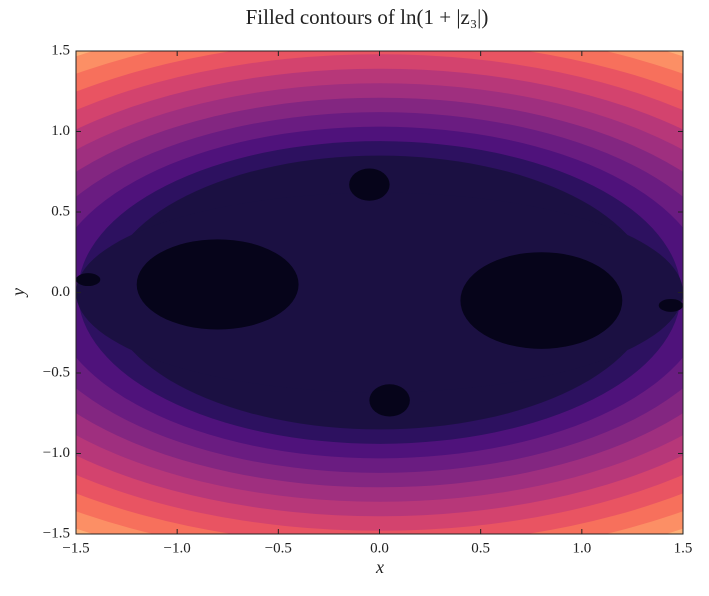 The width and height of the screenshot is (709, 596). Describe the element at coordinates (56, 533) in the screenshot. I see `y-tick-label: −1.5` at that location.